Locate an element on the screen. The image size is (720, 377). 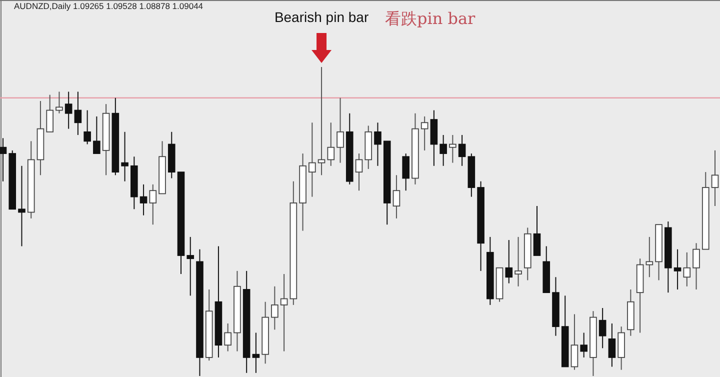
text: Bearish pin bar is located at coordinates (321, 17).